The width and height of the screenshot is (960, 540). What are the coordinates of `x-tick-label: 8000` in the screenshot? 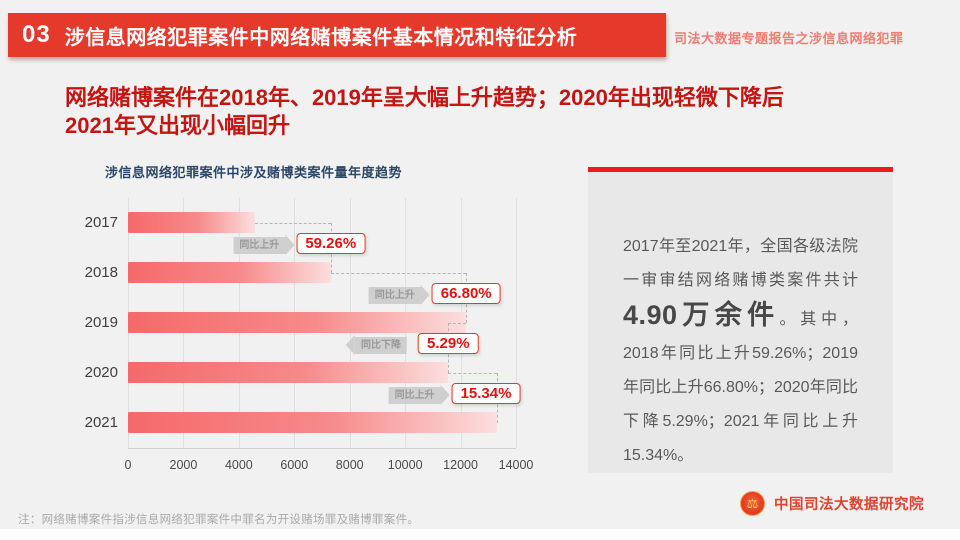 It's located at (349, 465).